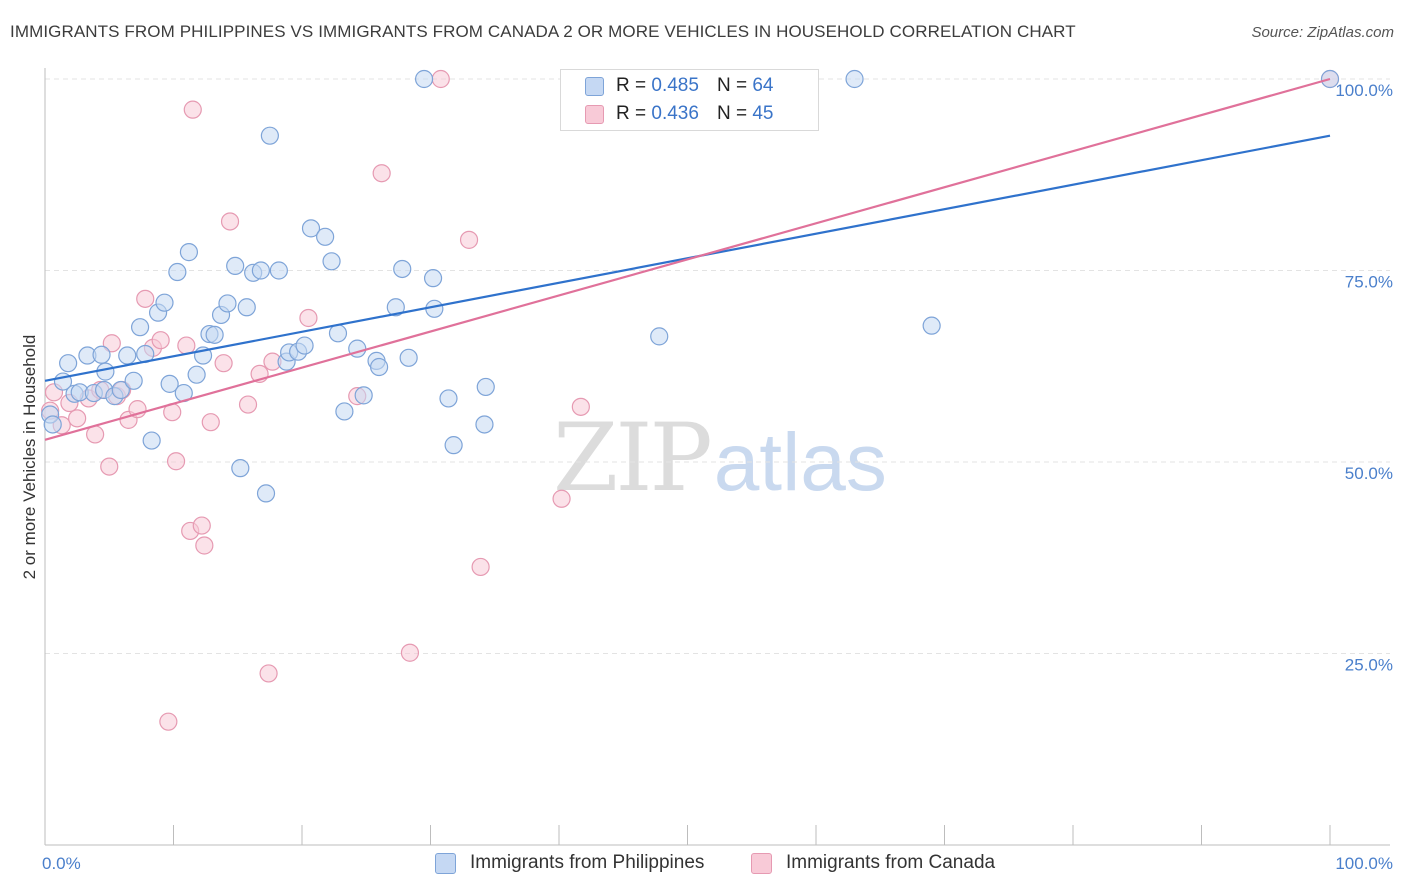  Describe the element at coordinates (29, 457) in the screenshot. I see `y-axis-label: 2 or more Vehicles in Household` at that location.